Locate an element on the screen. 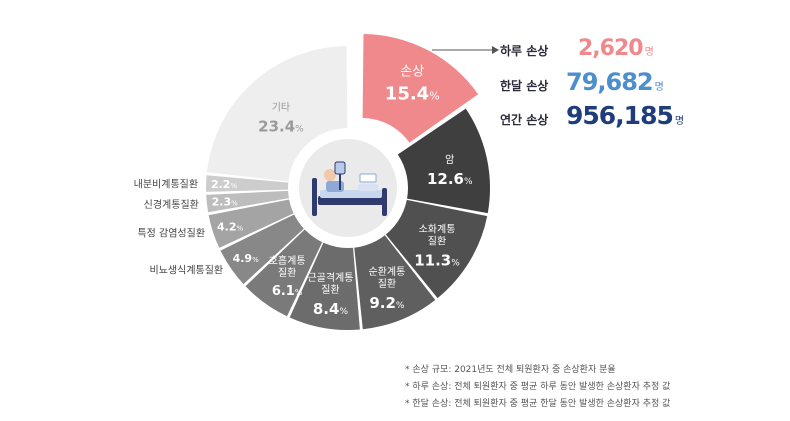 Image resolution: width=790 pixels, height=421 pixels. slice-label: 순환계통 is located at coordinates (386, 272).